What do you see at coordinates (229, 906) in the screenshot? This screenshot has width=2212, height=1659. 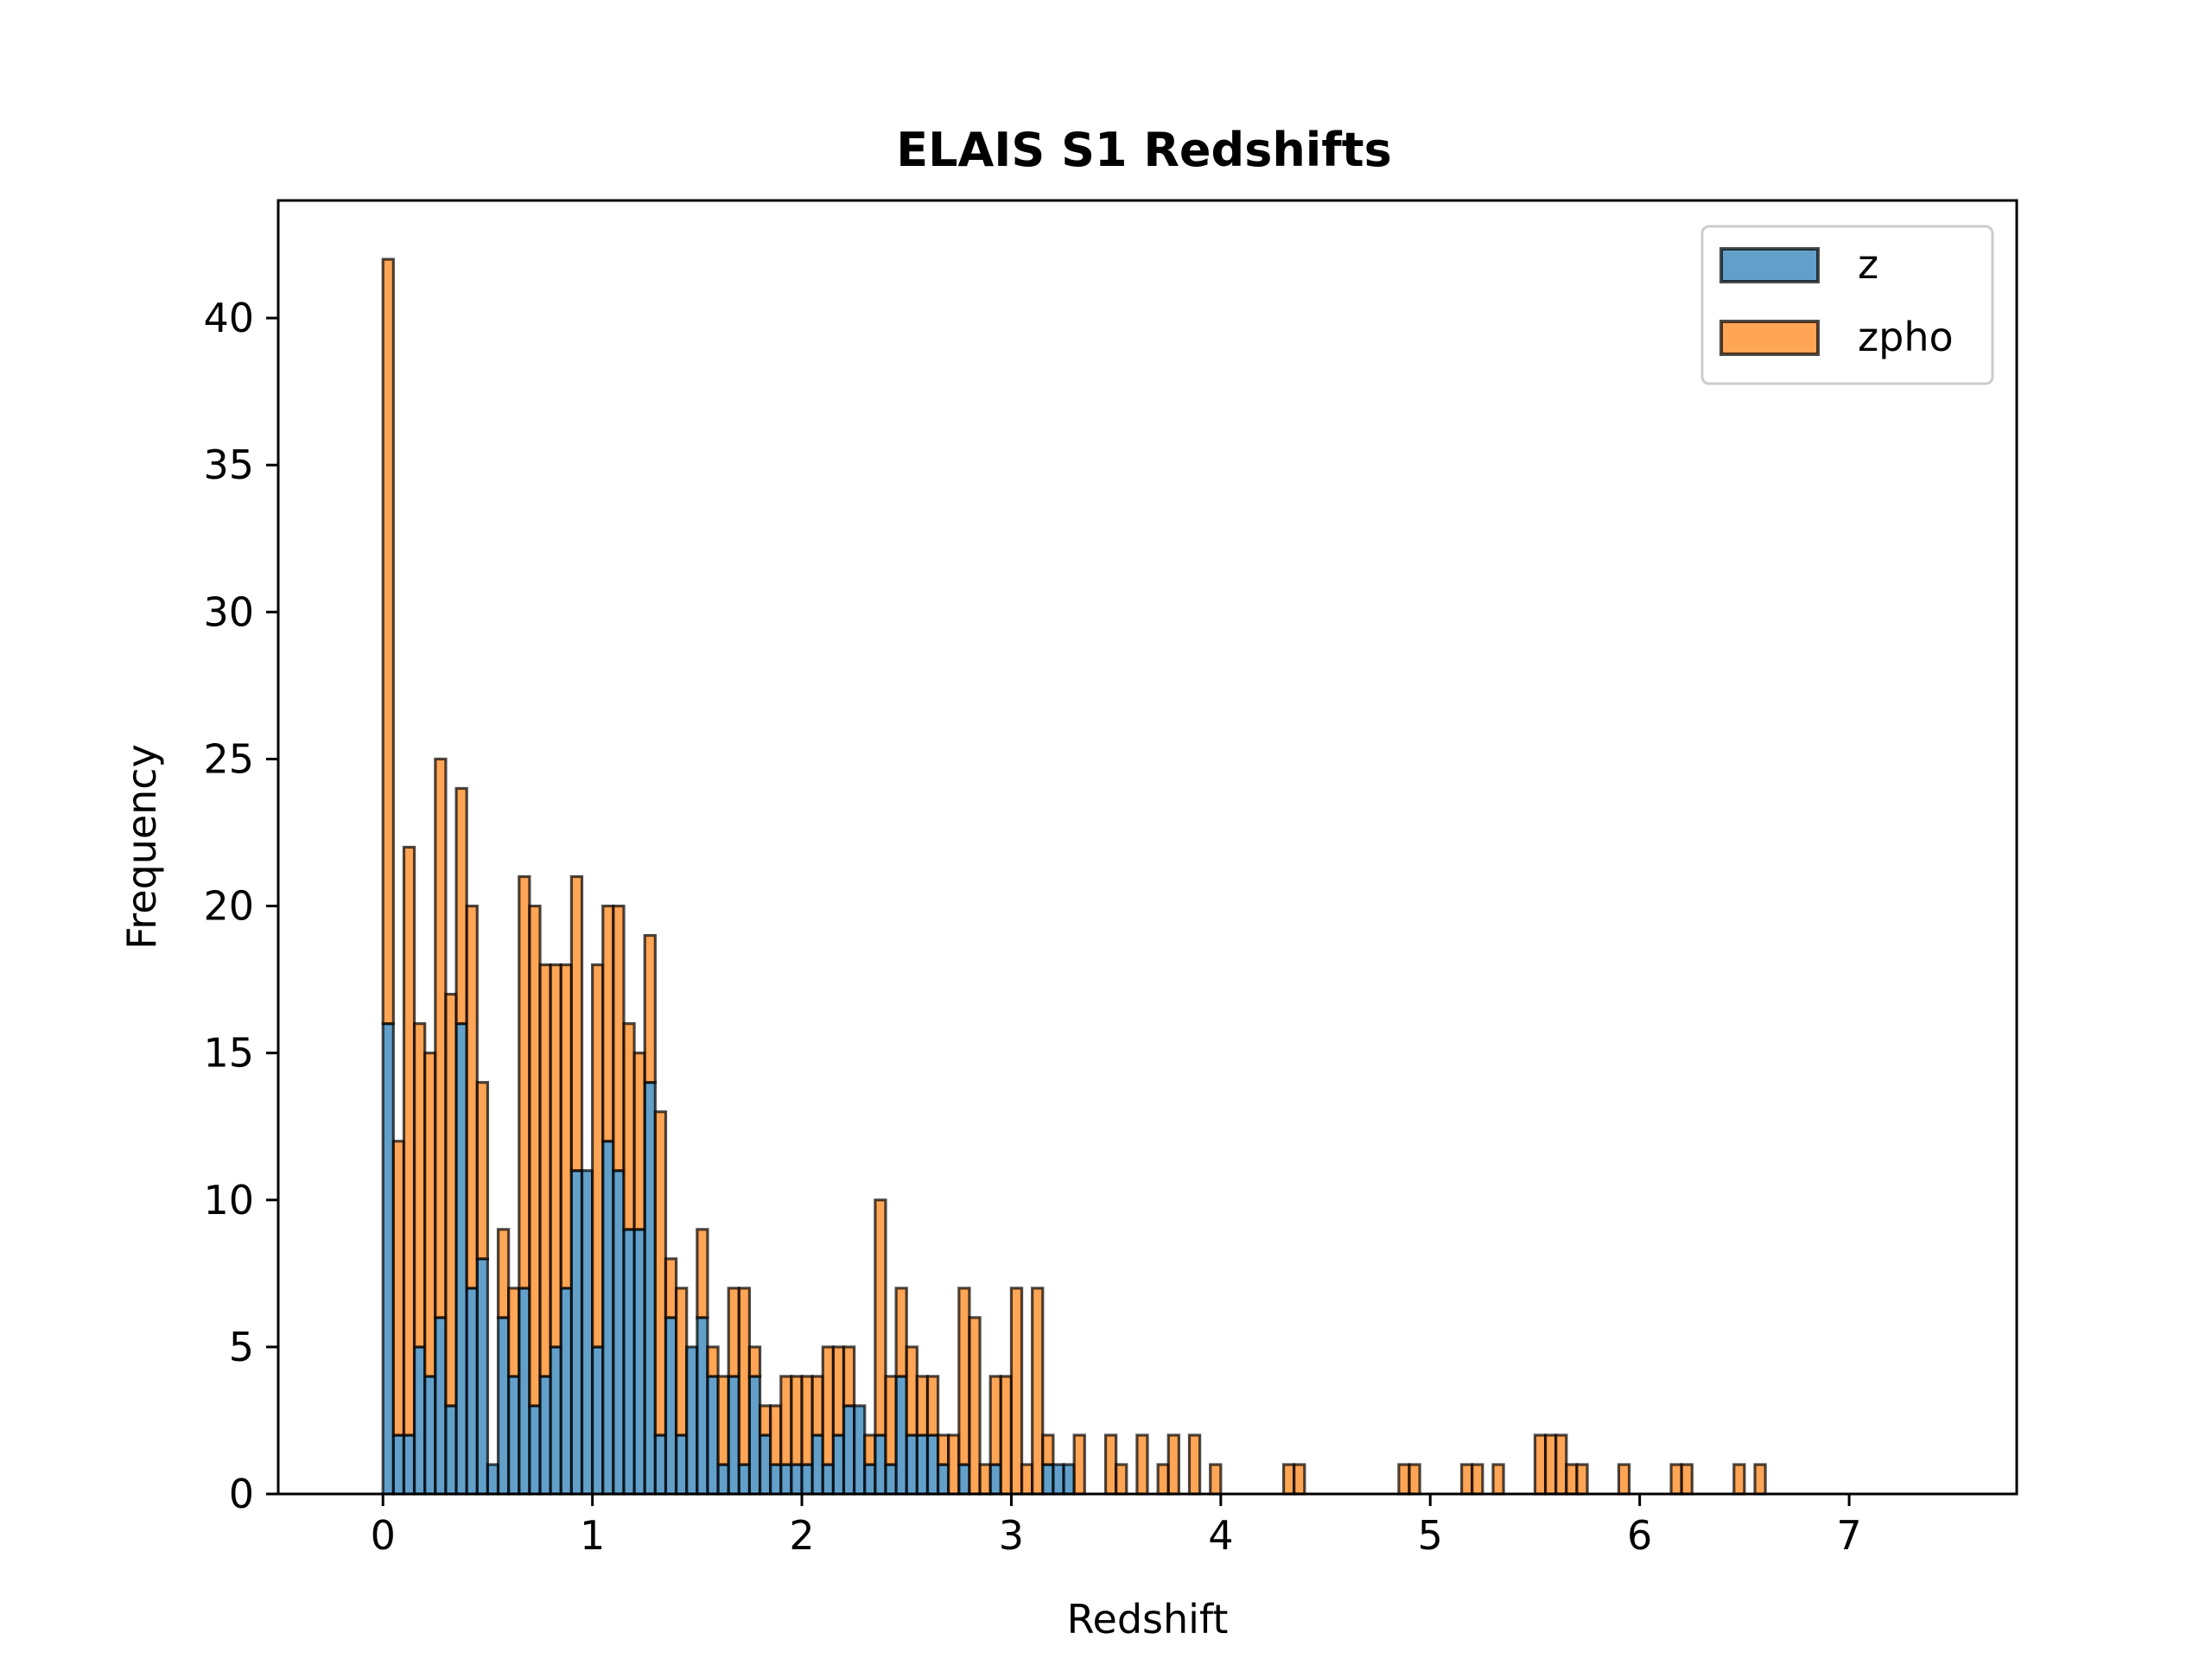 I see `y-tick-label: 20` at bounding box center [229, 906].